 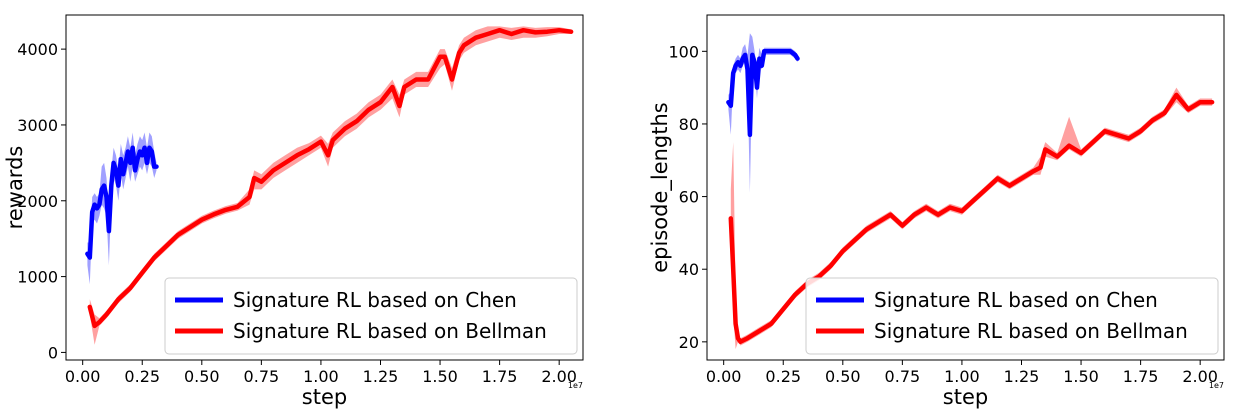 I want to click on y-ticks: 20 40 60 80 100, so click(x=687, y=197).